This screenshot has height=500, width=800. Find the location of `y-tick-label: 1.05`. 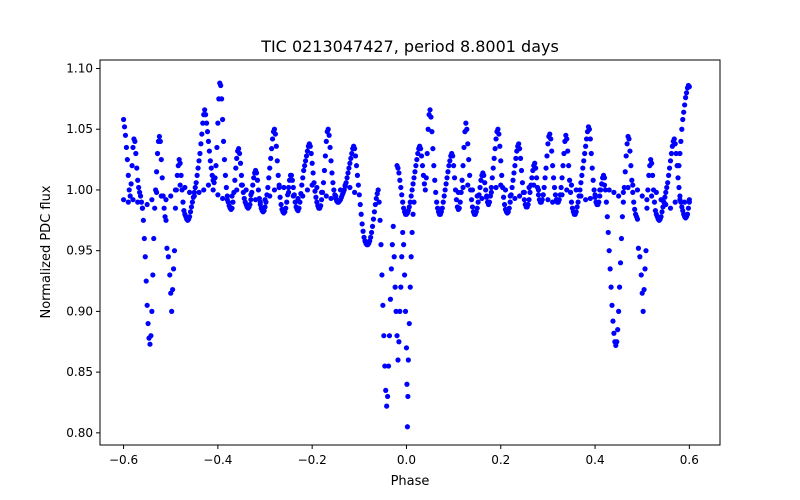

y-tick-label: 1.05 is located at coordinates (79, 129).